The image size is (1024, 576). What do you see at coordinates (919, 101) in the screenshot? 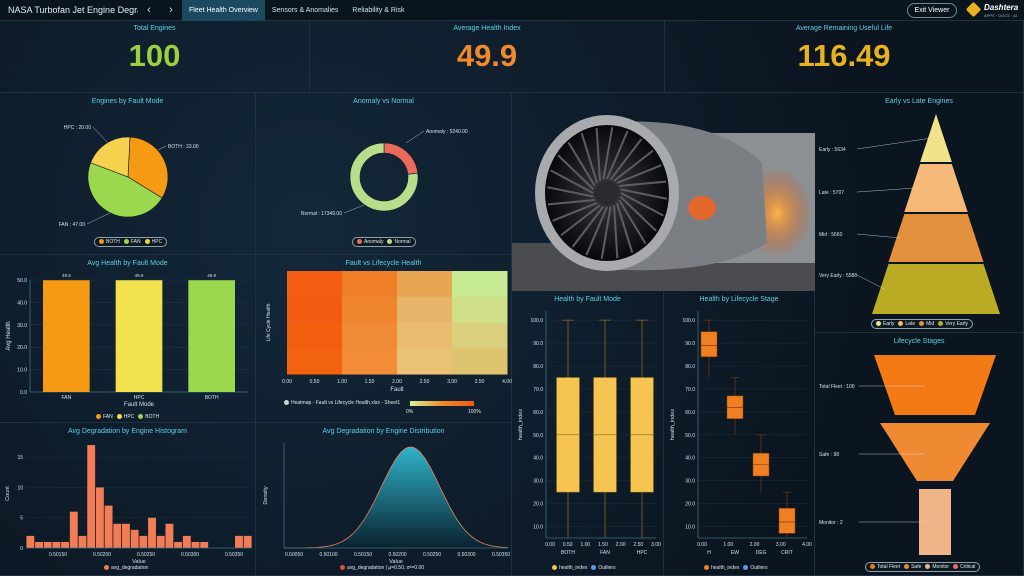
I see `panel-title: Early vs Late Engines` at bounding box center [919, 101].